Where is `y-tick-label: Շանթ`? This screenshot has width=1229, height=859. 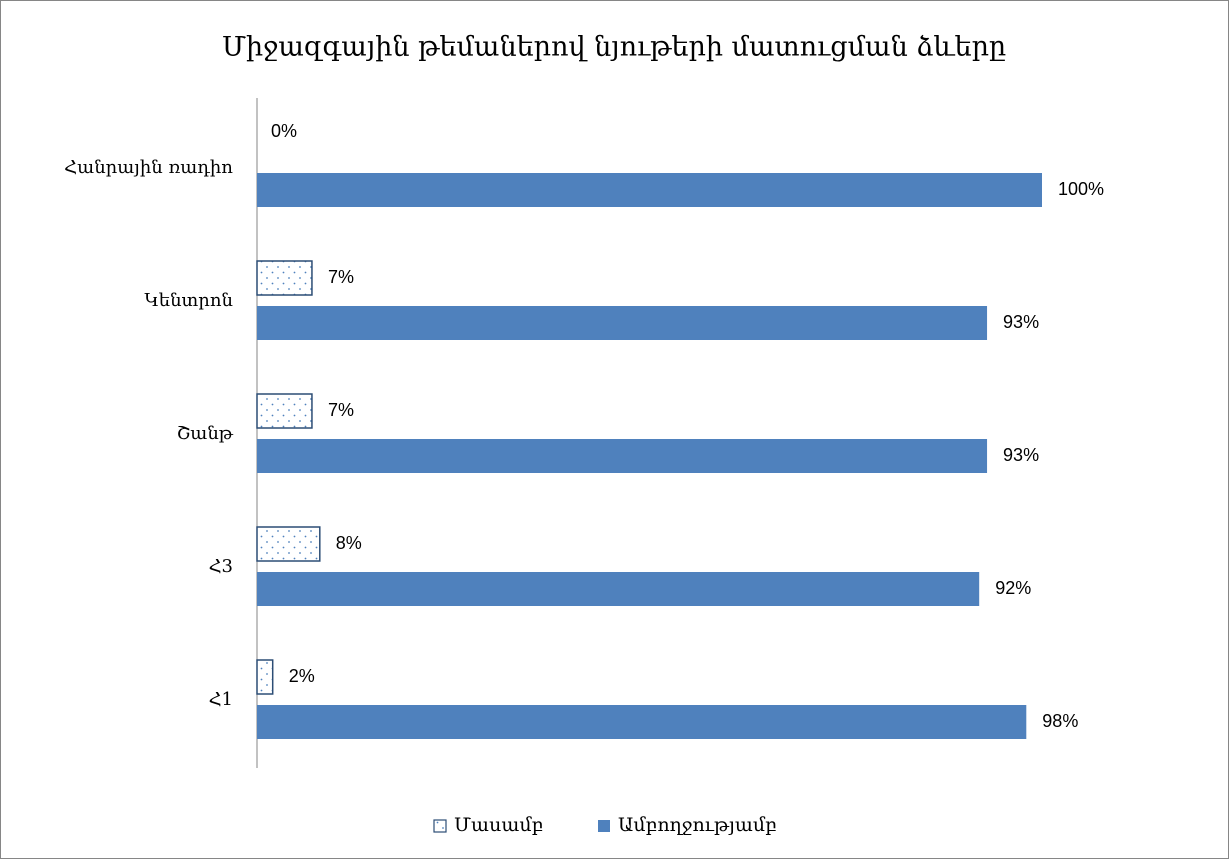
y-tick-label: Շանթ is located at coordinates (205, 433).